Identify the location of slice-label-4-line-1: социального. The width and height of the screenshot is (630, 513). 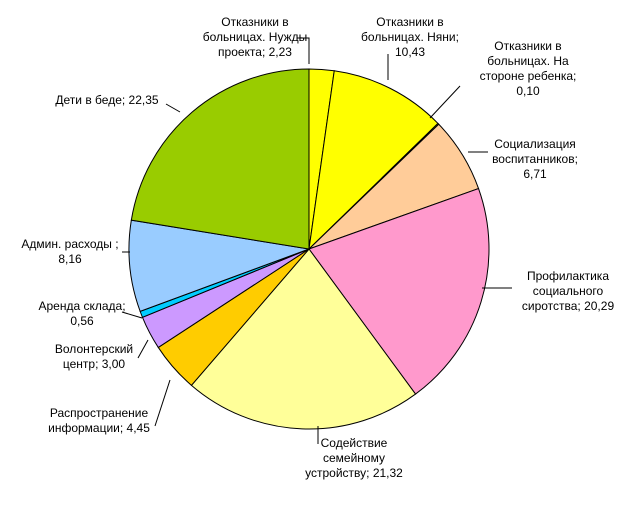
(568, 291).